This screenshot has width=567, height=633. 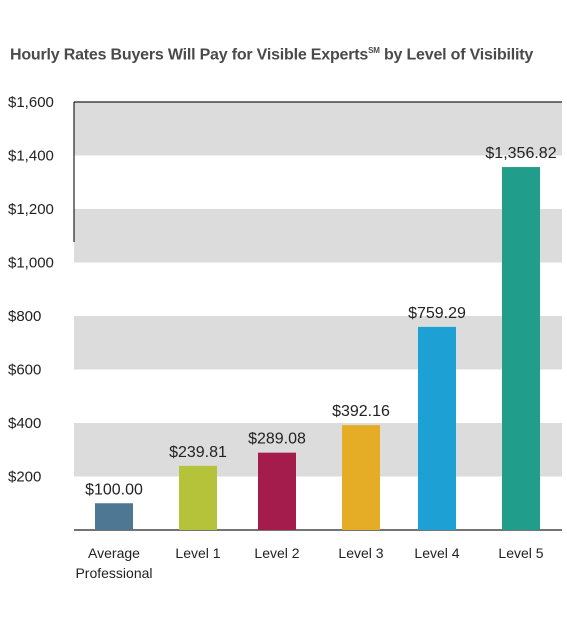 I want to click on data-label: $100.00, so click(x=114, y=489).